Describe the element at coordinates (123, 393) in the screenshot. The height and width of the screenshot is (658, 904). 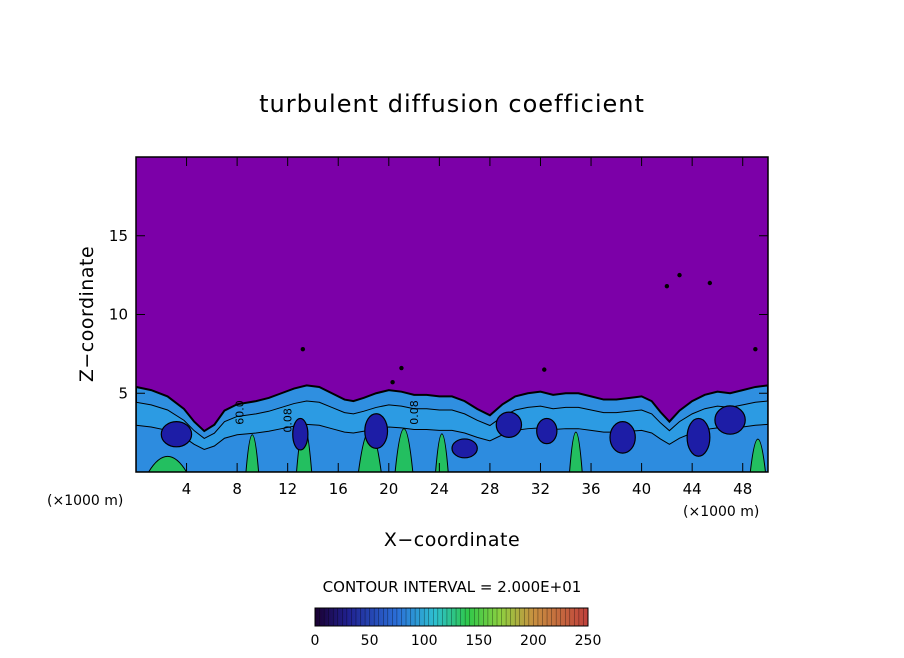
I see `y-tick-label: 5` at that location.